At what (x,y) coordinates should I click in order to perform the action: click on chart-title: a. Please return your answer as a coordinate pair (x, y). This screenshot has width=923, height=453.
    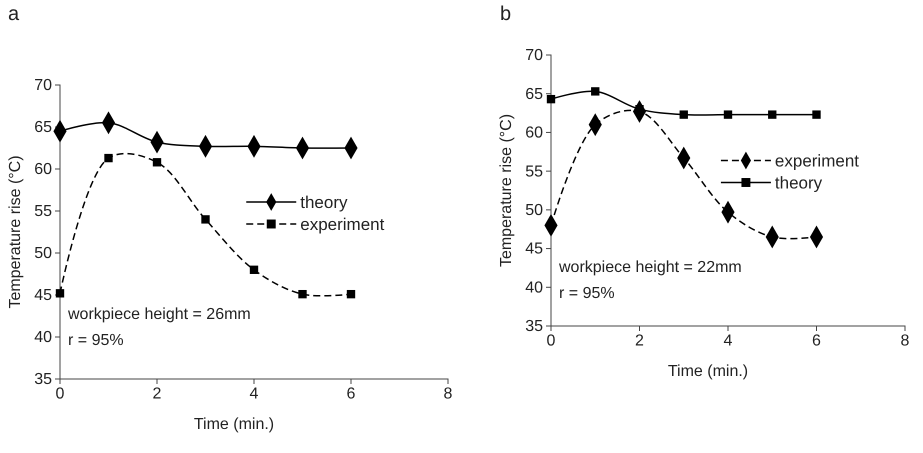
    Looking at the image, I should click on (14, 14).